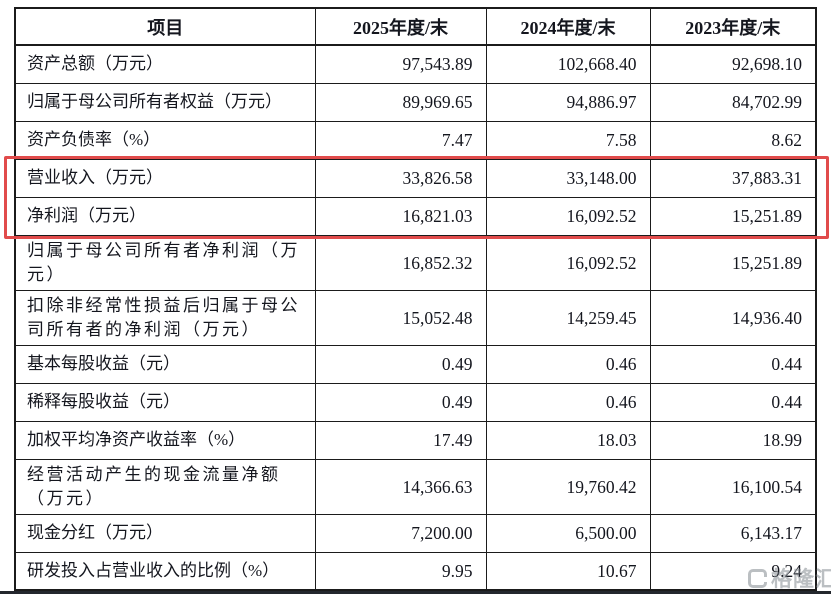  Describe the element at coordinates (165, 402) in the screenshot. I see `row-label-cell: 稀释每股收益（元）` at that location.